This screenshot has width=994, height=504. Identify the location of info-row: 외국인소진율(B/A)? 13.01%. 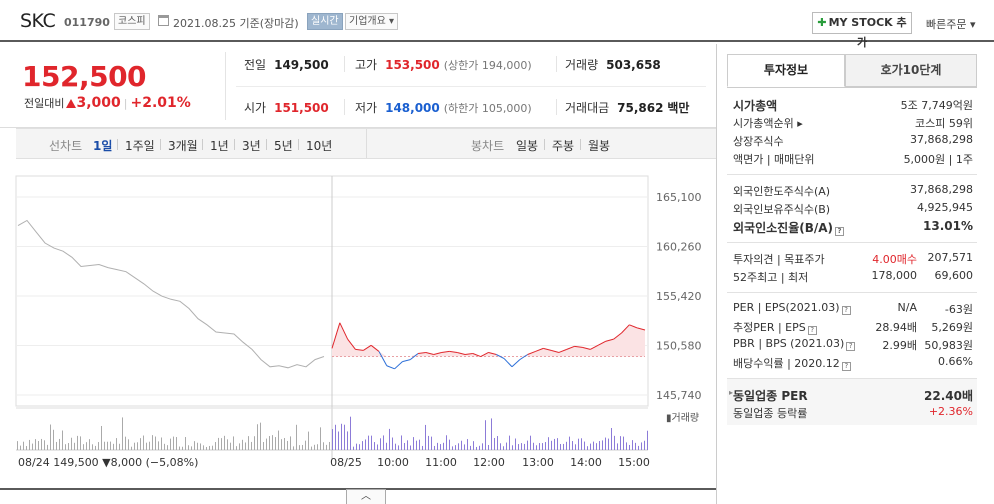
(853, 227).